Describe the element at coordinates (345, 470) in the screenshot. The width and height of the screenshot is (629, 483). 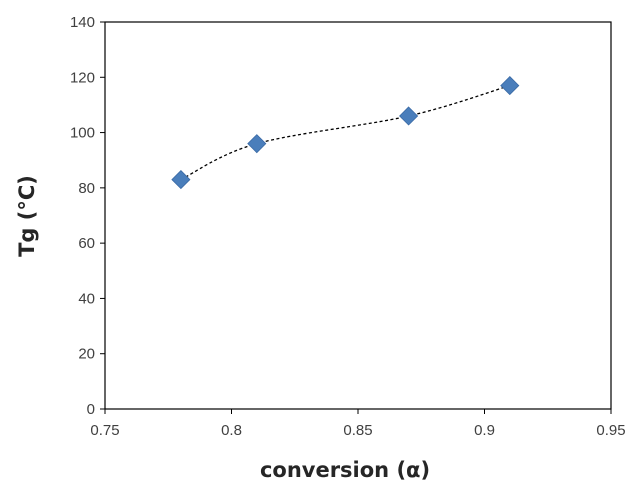
I see `x-axis-title: conversion (α)` at that location.